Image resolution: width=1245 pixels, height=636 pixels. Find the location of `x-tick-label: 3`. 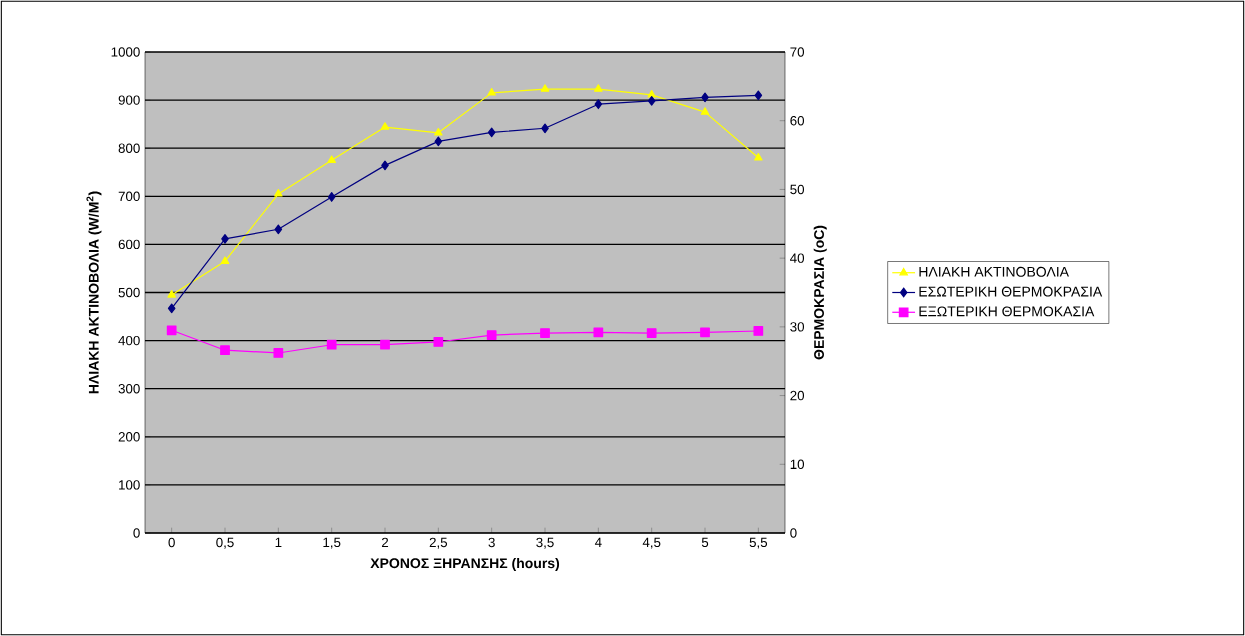

x-tick-label: 3 is located at coordinates (491, 542).